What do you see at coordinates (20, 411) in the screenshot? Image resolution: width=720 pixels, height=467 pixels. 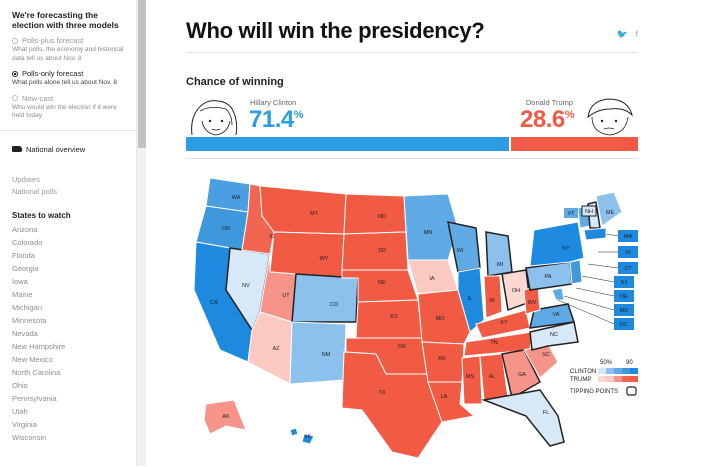 I see `state-link-utah: Utah` at bounding box center [20, 411].